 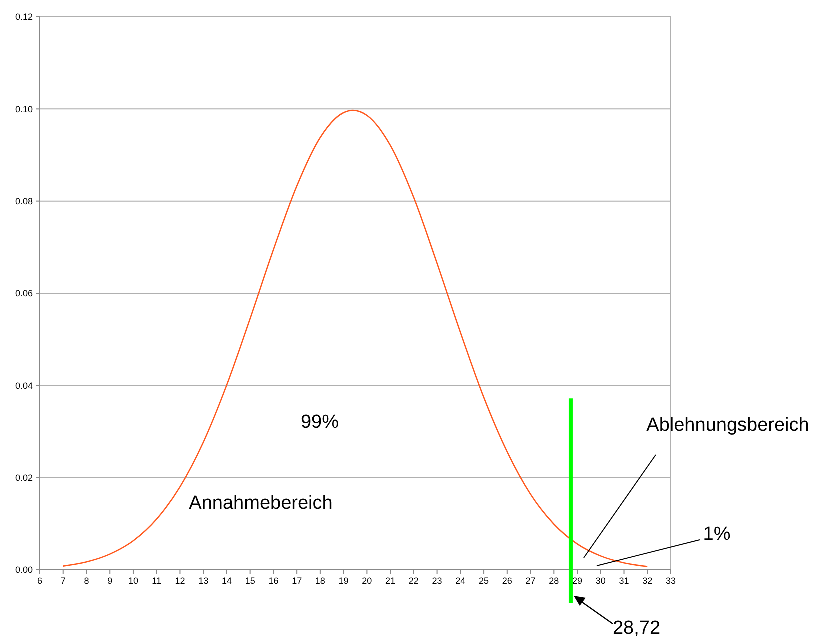 I want to click on x-tick-label: 18, so click(x=320, y=581).